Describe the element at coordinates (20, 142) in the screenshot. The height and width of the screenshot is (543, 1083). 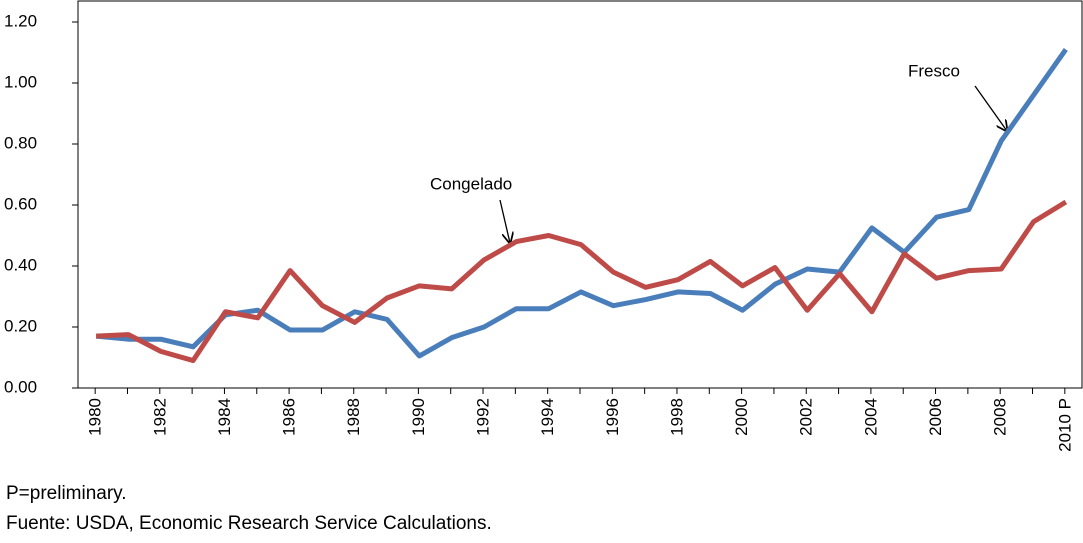
I see `y-tick-label: 0.80` at that location.